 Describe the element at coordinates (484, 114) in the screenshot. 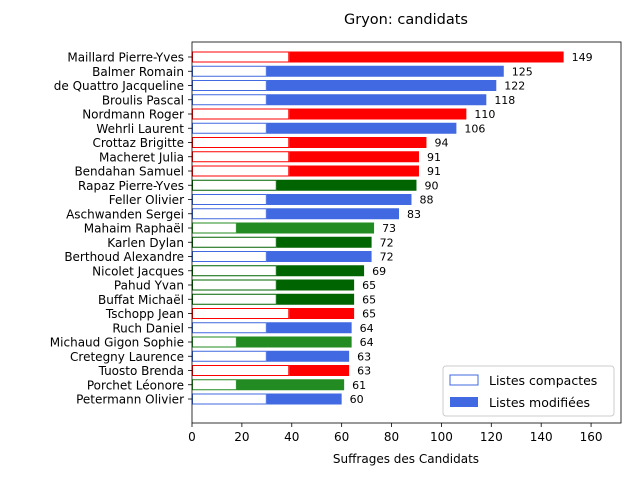

I see `value-label: 110` at that location.